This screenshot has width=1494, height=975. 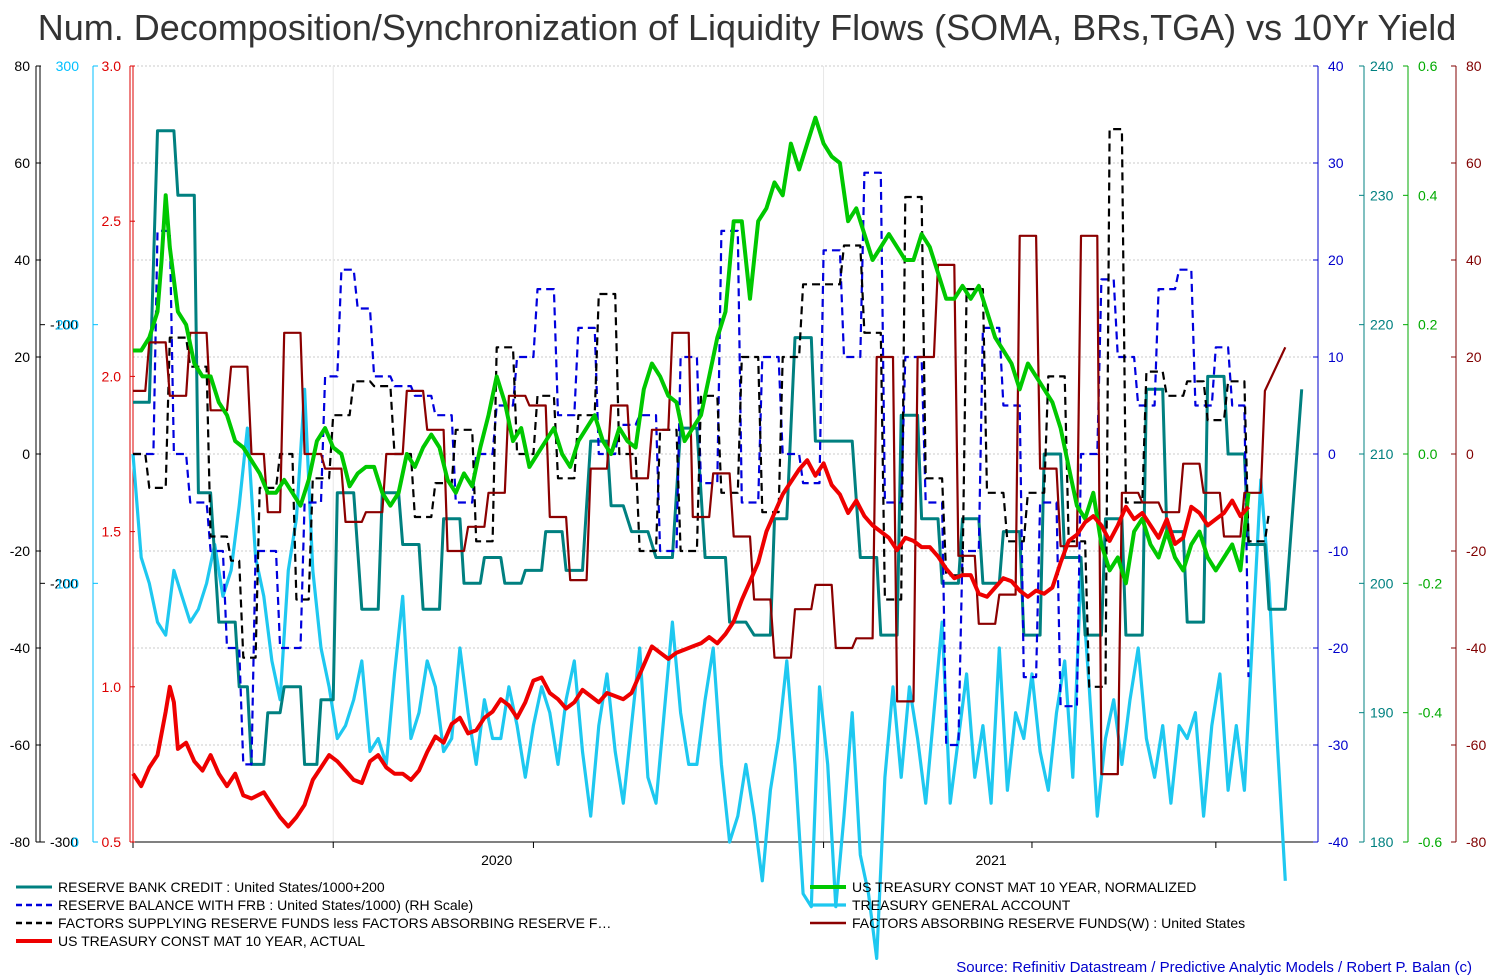 I want to click on axis-tick-label-a1: 20, so click(x=22, y=357).